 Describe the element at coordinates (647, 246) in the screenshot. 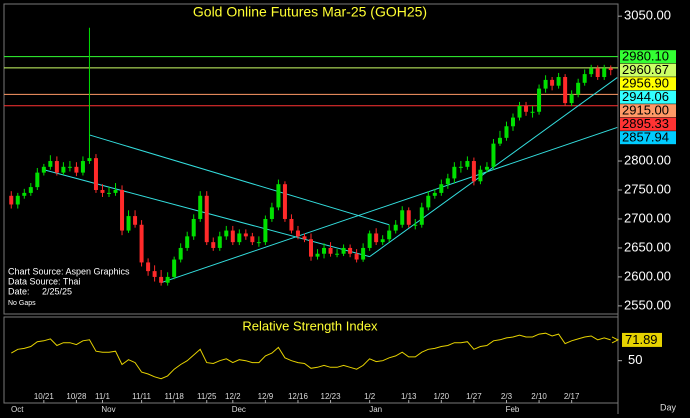

I see `y-tick-label: 2650.00` at that location.